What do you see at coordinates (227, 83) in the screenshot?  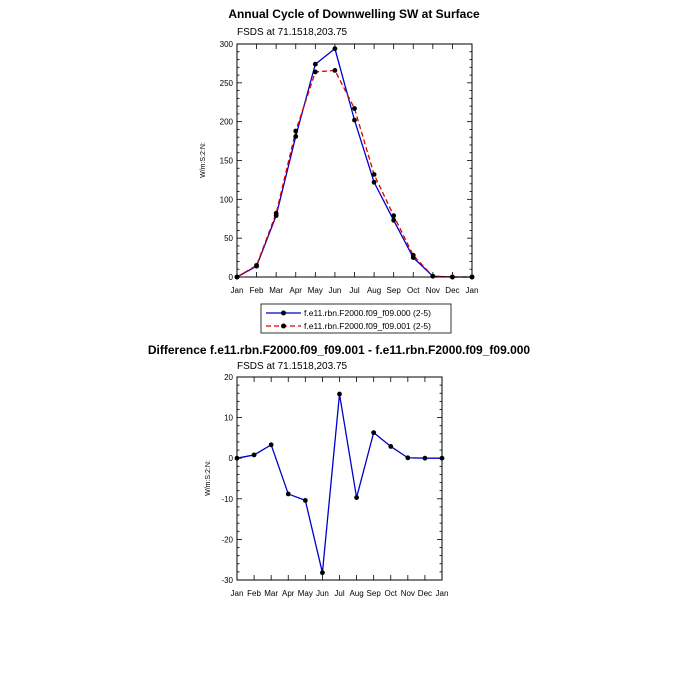 I see `y-tick-label: 250` at bounding box center [227, 83].